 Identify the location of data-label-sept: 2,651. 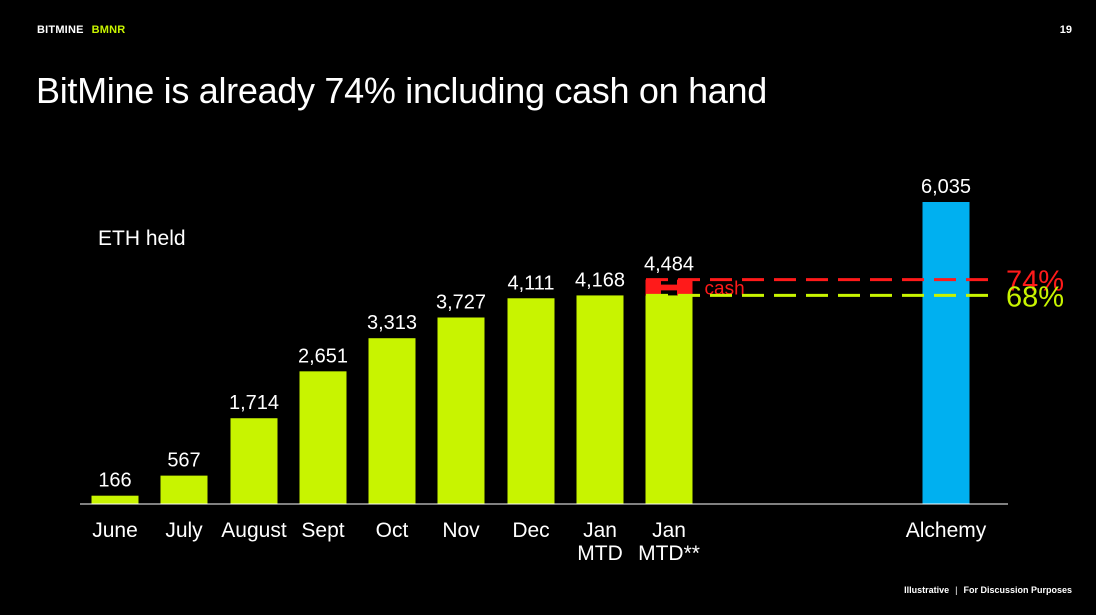
(323, 356).